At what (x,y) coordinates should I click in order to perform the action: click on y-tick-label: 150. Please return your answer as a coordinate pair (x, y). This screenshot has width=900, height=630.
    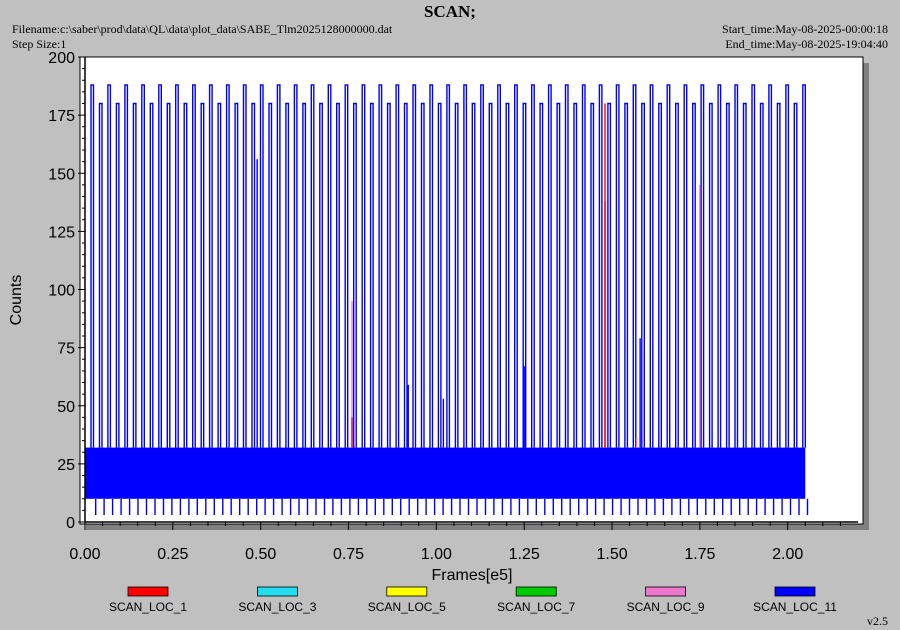
    Looking at the image, I should click on (61, 174).